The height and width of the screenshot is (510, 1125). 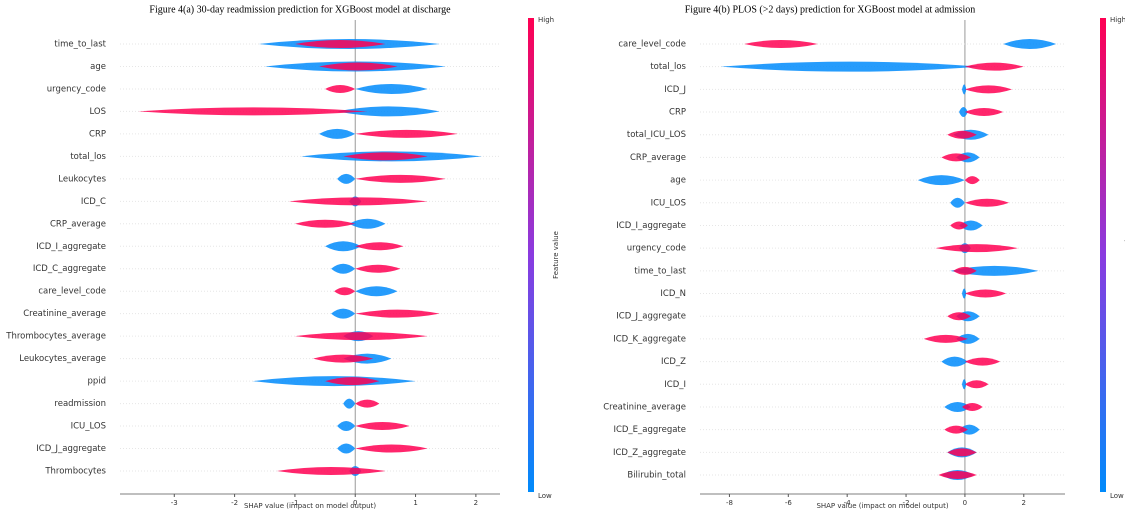 I want to click on feature-label: ppid, so click(x=96, y=382).